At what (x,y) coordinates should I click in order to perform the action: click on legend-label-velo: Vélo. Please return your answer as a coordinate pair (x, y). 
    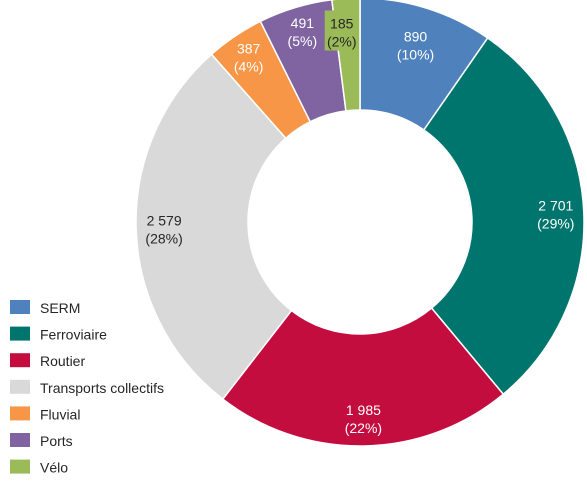
    Looking at the image, I should click on (54, 468).